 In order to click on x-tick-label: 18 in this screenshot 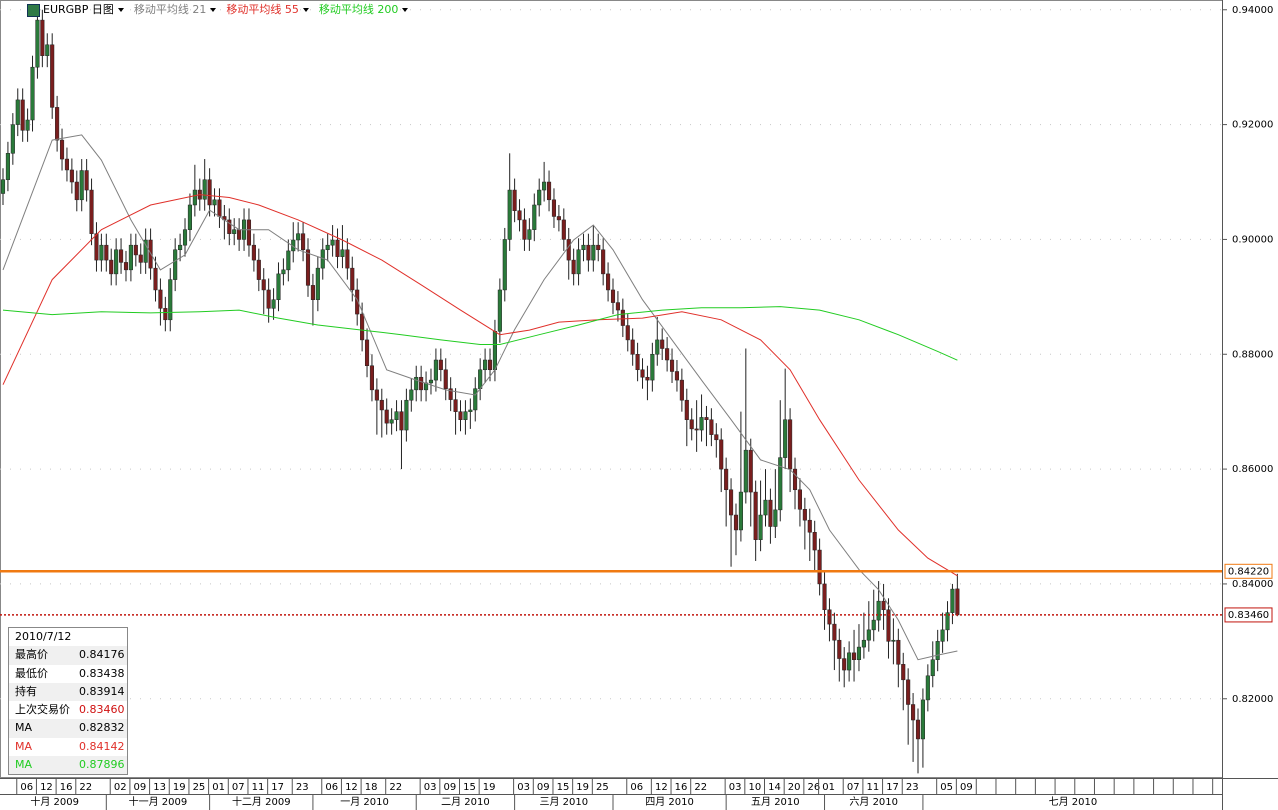, I will do `click(371, 787)`.